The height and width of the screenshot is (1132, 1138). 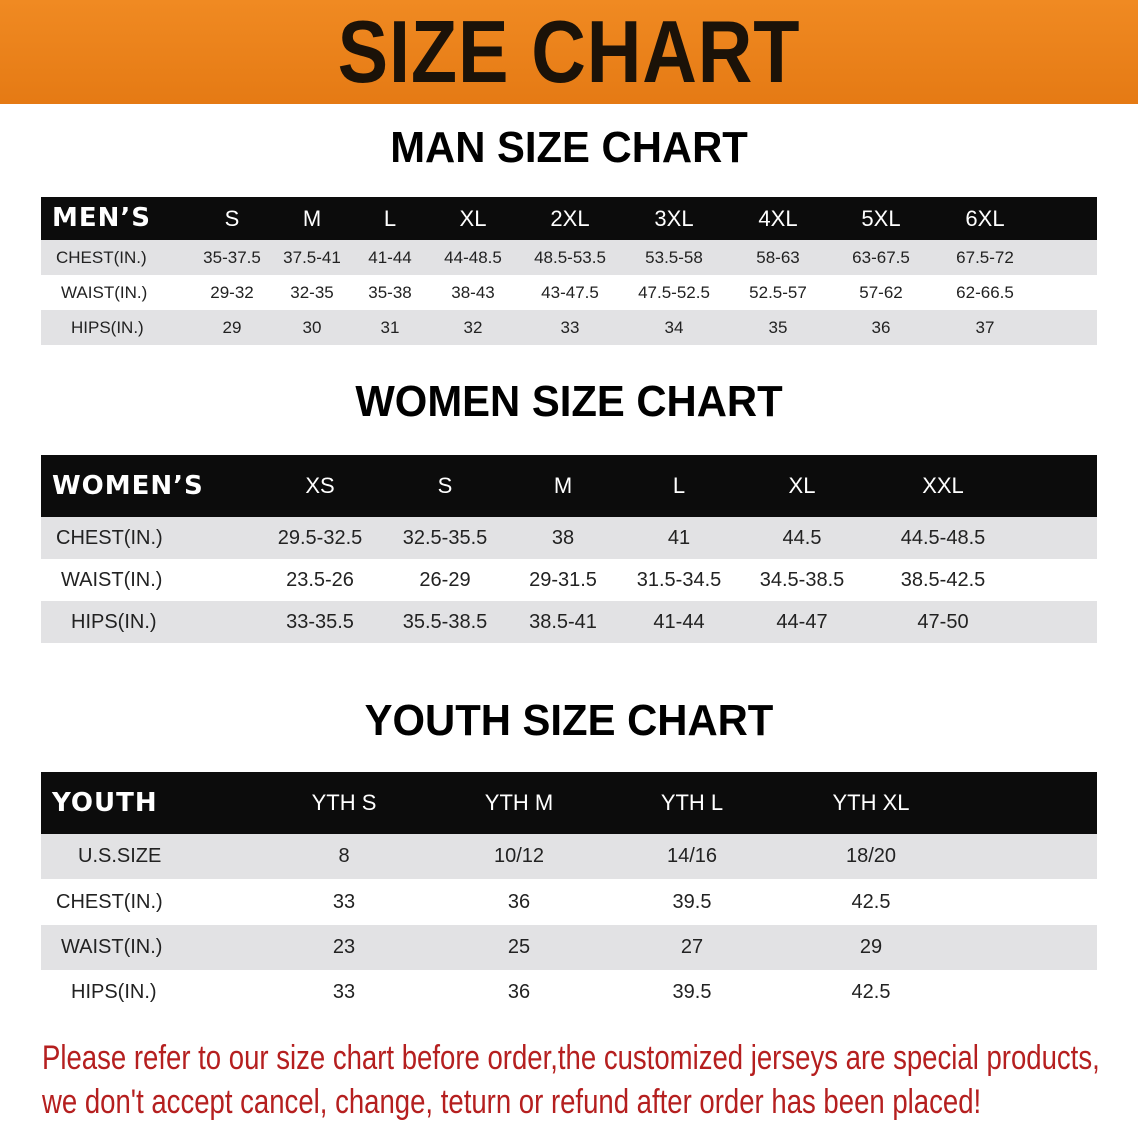 What do you see at coordinates (943, 580) in the screenshot?
I see `measurement-cell: 38.5-42.5` at bounding box center [943, 580].